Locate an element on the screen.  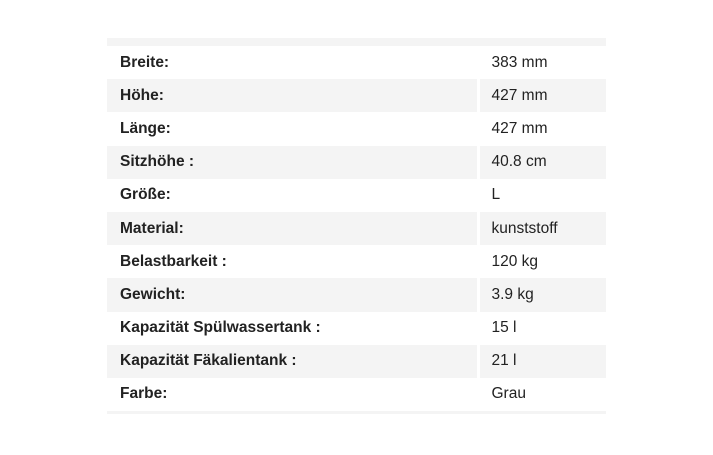
spec-label: Farbe: is located at coordinates (293, 394).